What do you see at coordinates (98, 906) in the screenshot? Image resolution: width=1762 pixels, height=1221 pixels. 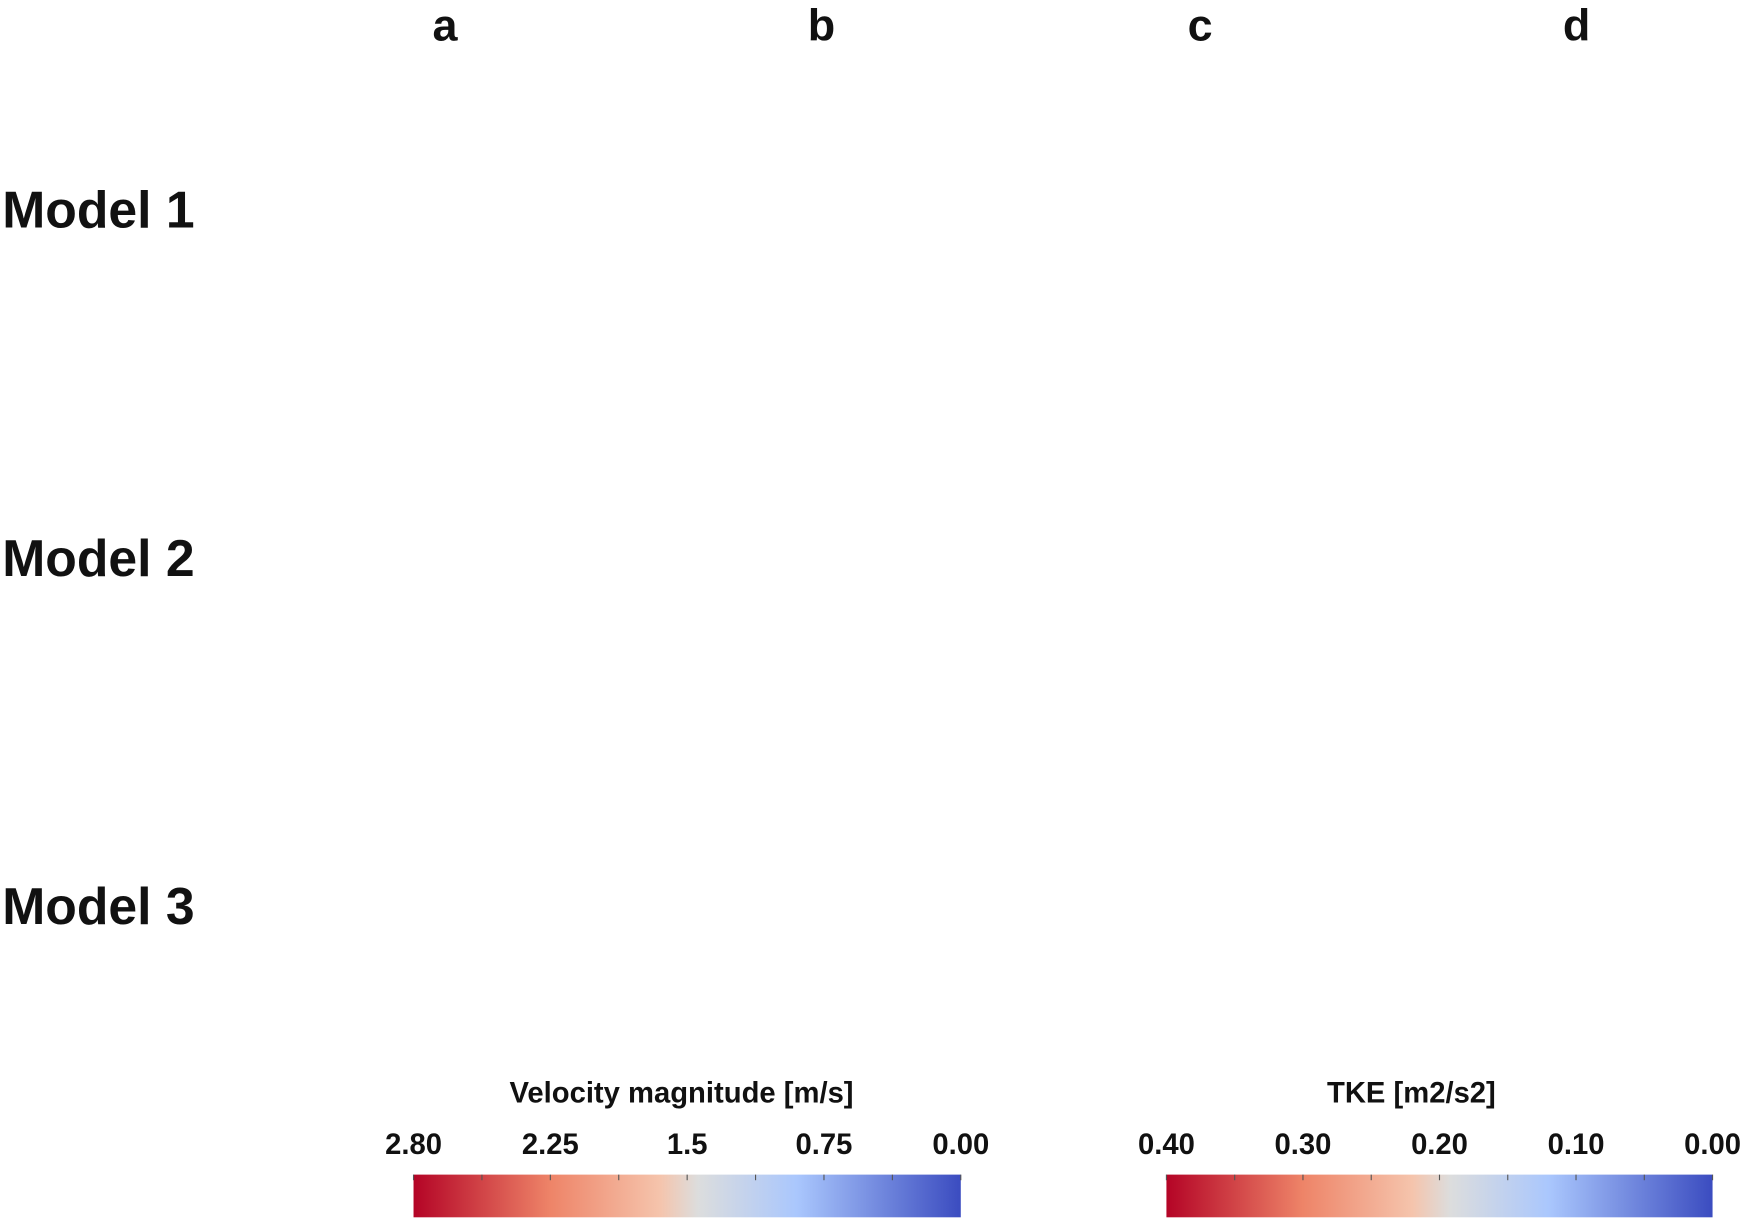 I see `row-label: Model 3` at bounding box center [98, 906].